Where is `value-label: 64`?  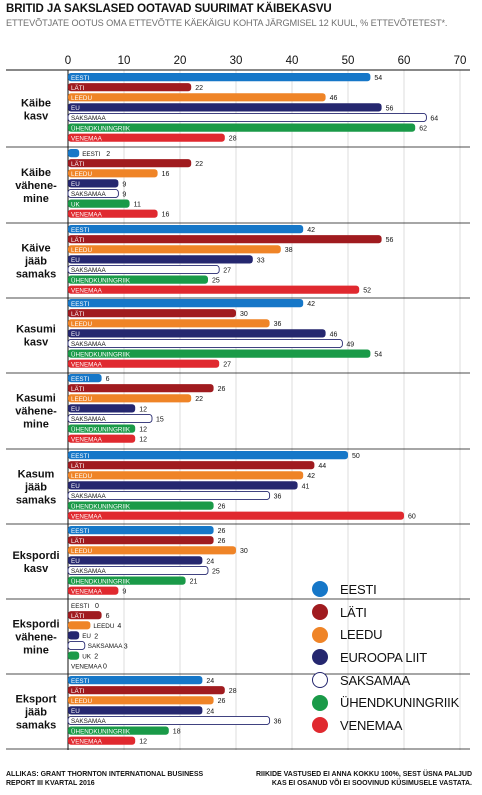
value-label: 64 is located at coordinates (434, 118).